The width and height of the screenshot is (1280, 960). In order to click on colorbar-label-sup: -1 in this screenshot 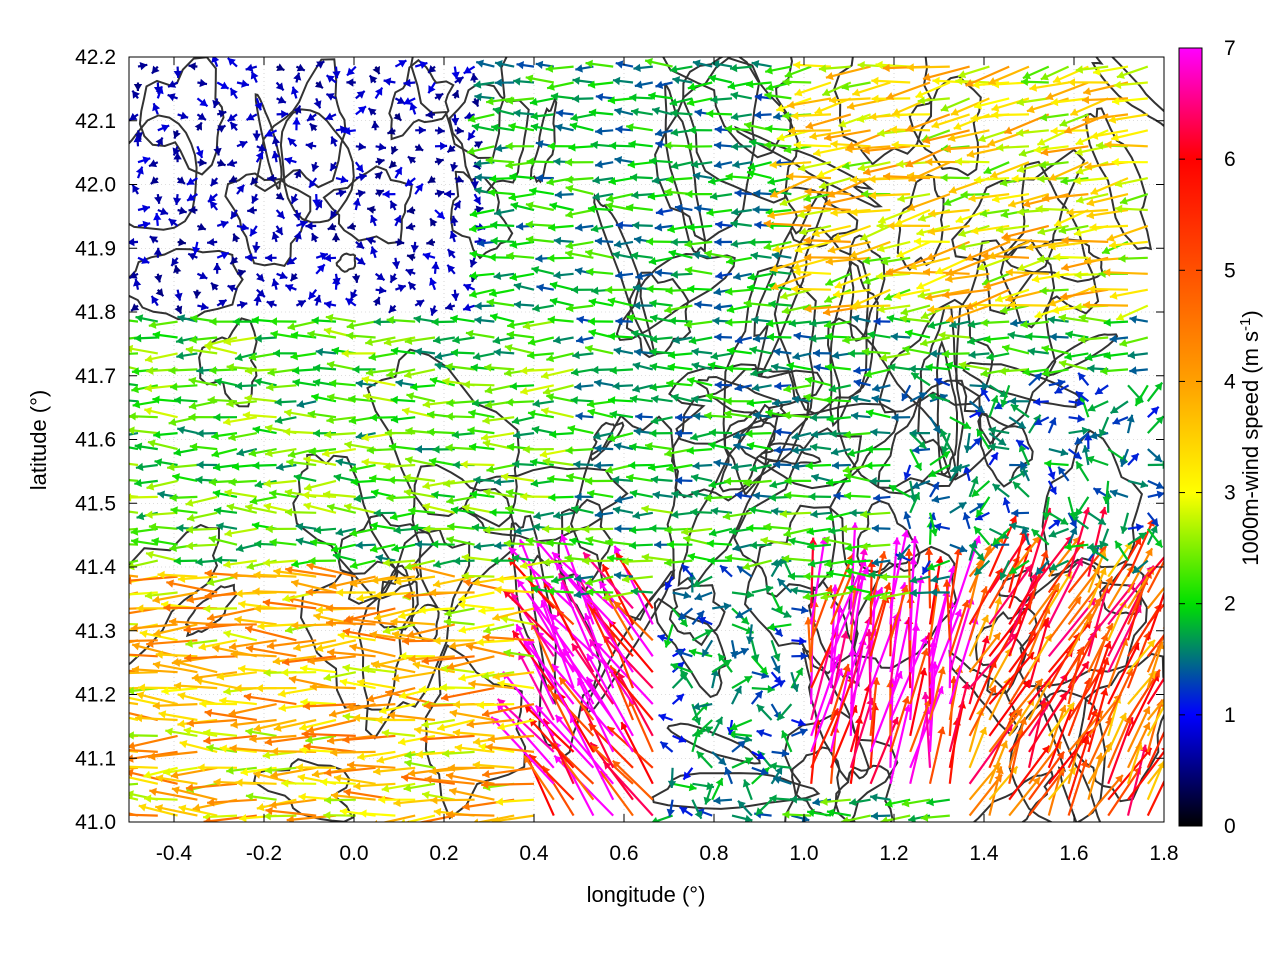, I will do `click(1245, 324)`.